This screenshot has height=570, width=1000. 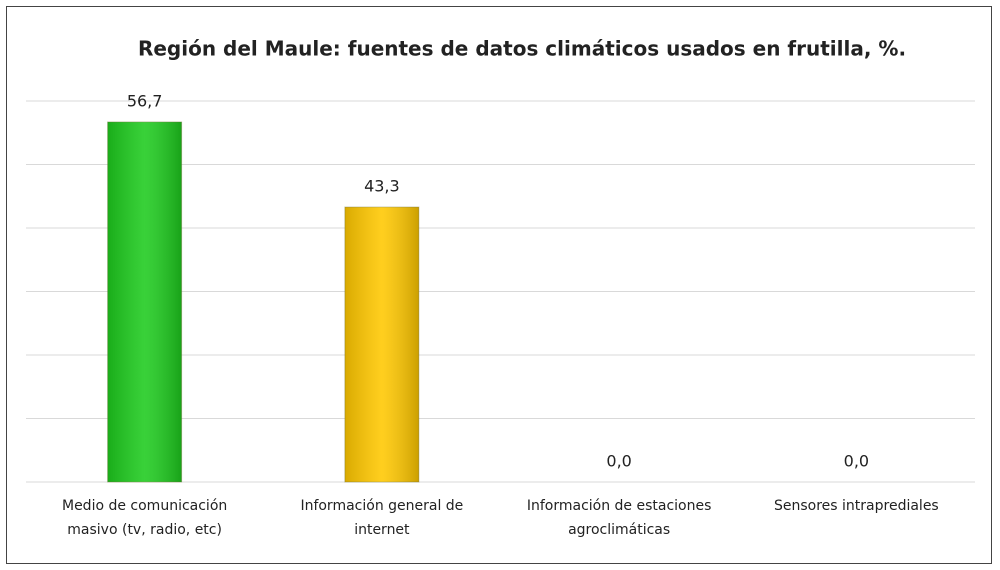 I want to click on data-label: 56,7, so click(x=145, y=100).